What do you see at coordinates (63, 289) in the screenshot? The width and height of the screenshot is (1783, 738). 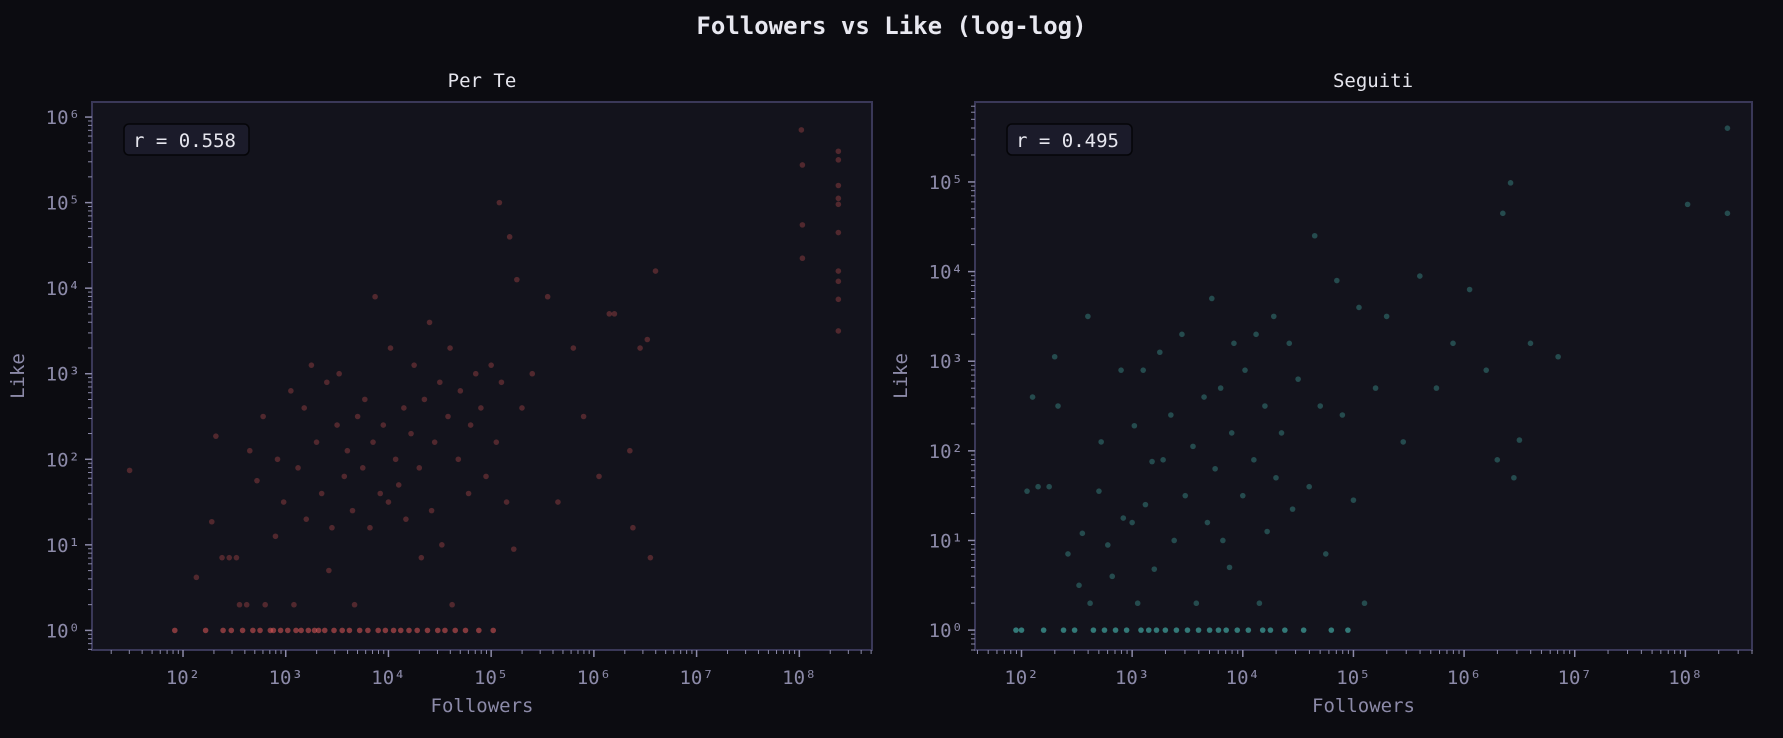 I see `y-tick-label: 10⁴` at bounding box center [63, 289].